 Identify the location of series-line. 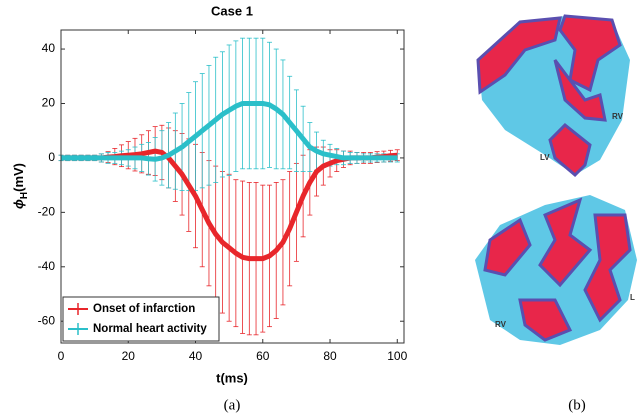
(229, 131).